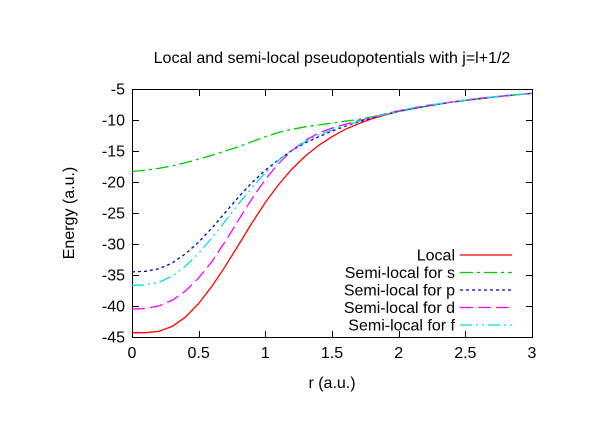 This screenshot has width=612, height=428. I want to click on x-tick-label: 1.5, so click(332, 353).